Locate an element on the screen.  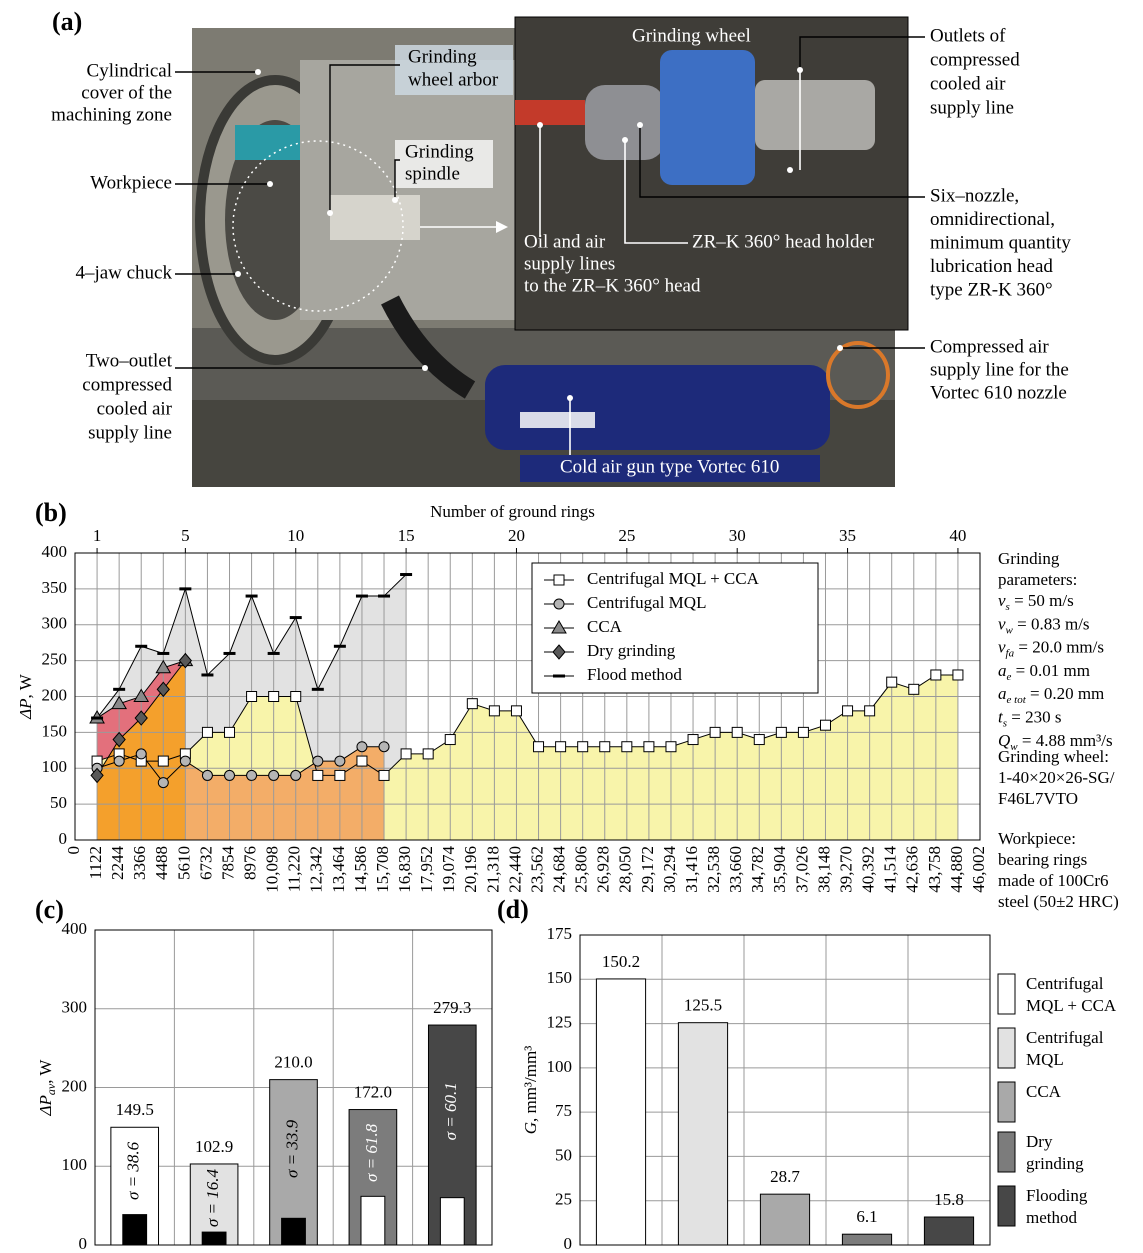
photo-label: supply line is located at coordinates (130, 432).